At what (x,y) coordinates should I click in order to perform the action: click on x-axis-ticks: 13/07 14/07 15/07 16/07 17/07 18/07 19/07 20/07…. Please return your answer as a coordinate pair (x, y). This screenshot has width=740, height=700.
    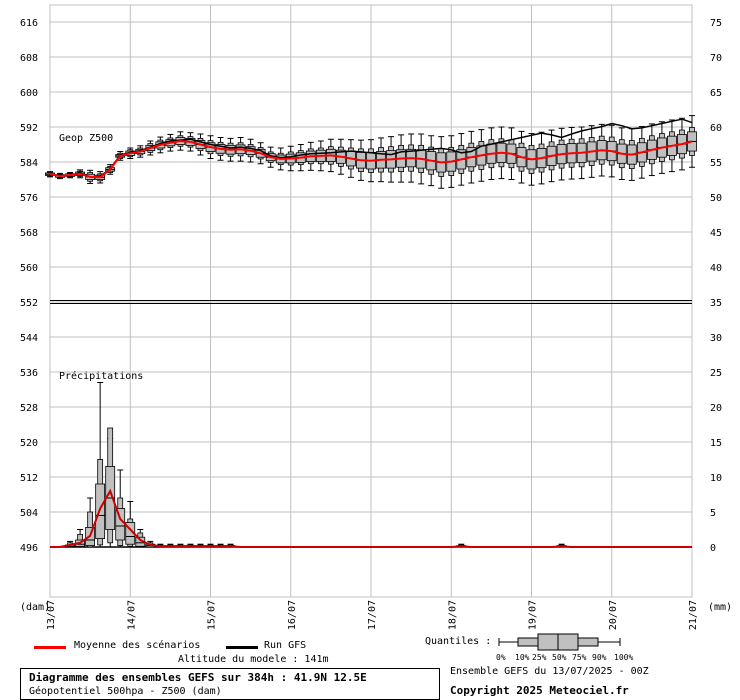
    Looking at the image, I should click on (372, 615).